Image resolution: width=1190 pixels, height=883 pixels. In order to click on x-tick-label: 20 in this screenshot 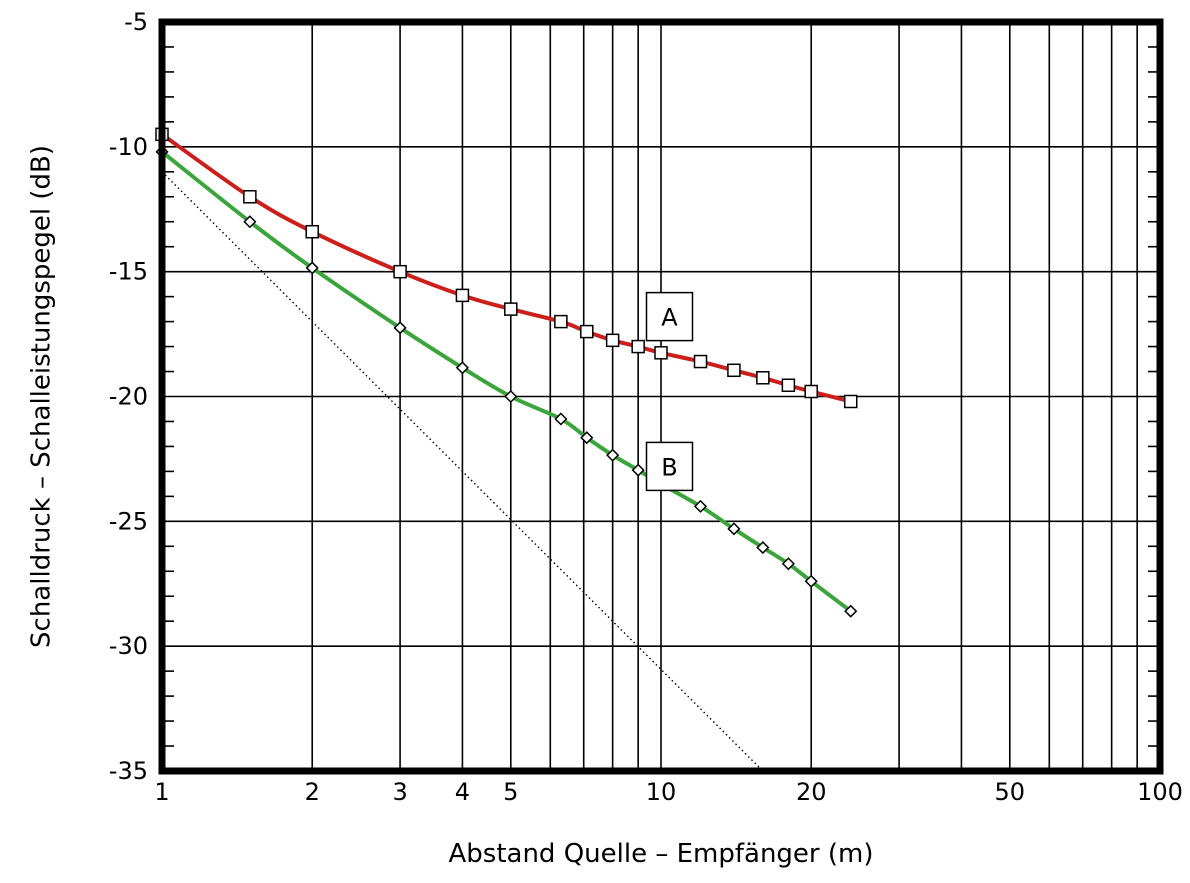, I will do `click(811, 792)`.